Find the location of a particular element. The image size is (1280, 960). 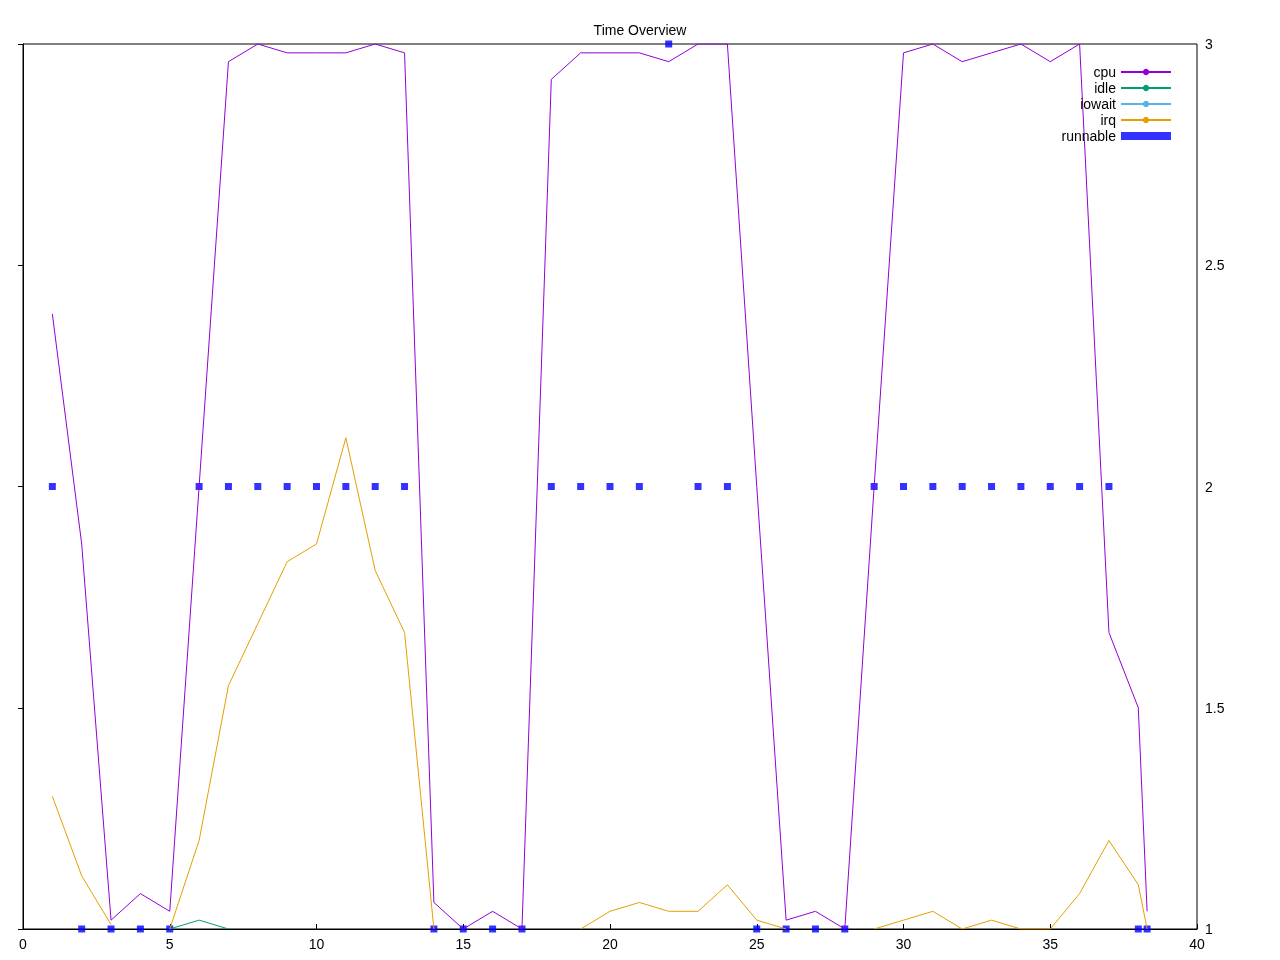

x-tick-label: 15 is located at coordinates (463, 944).